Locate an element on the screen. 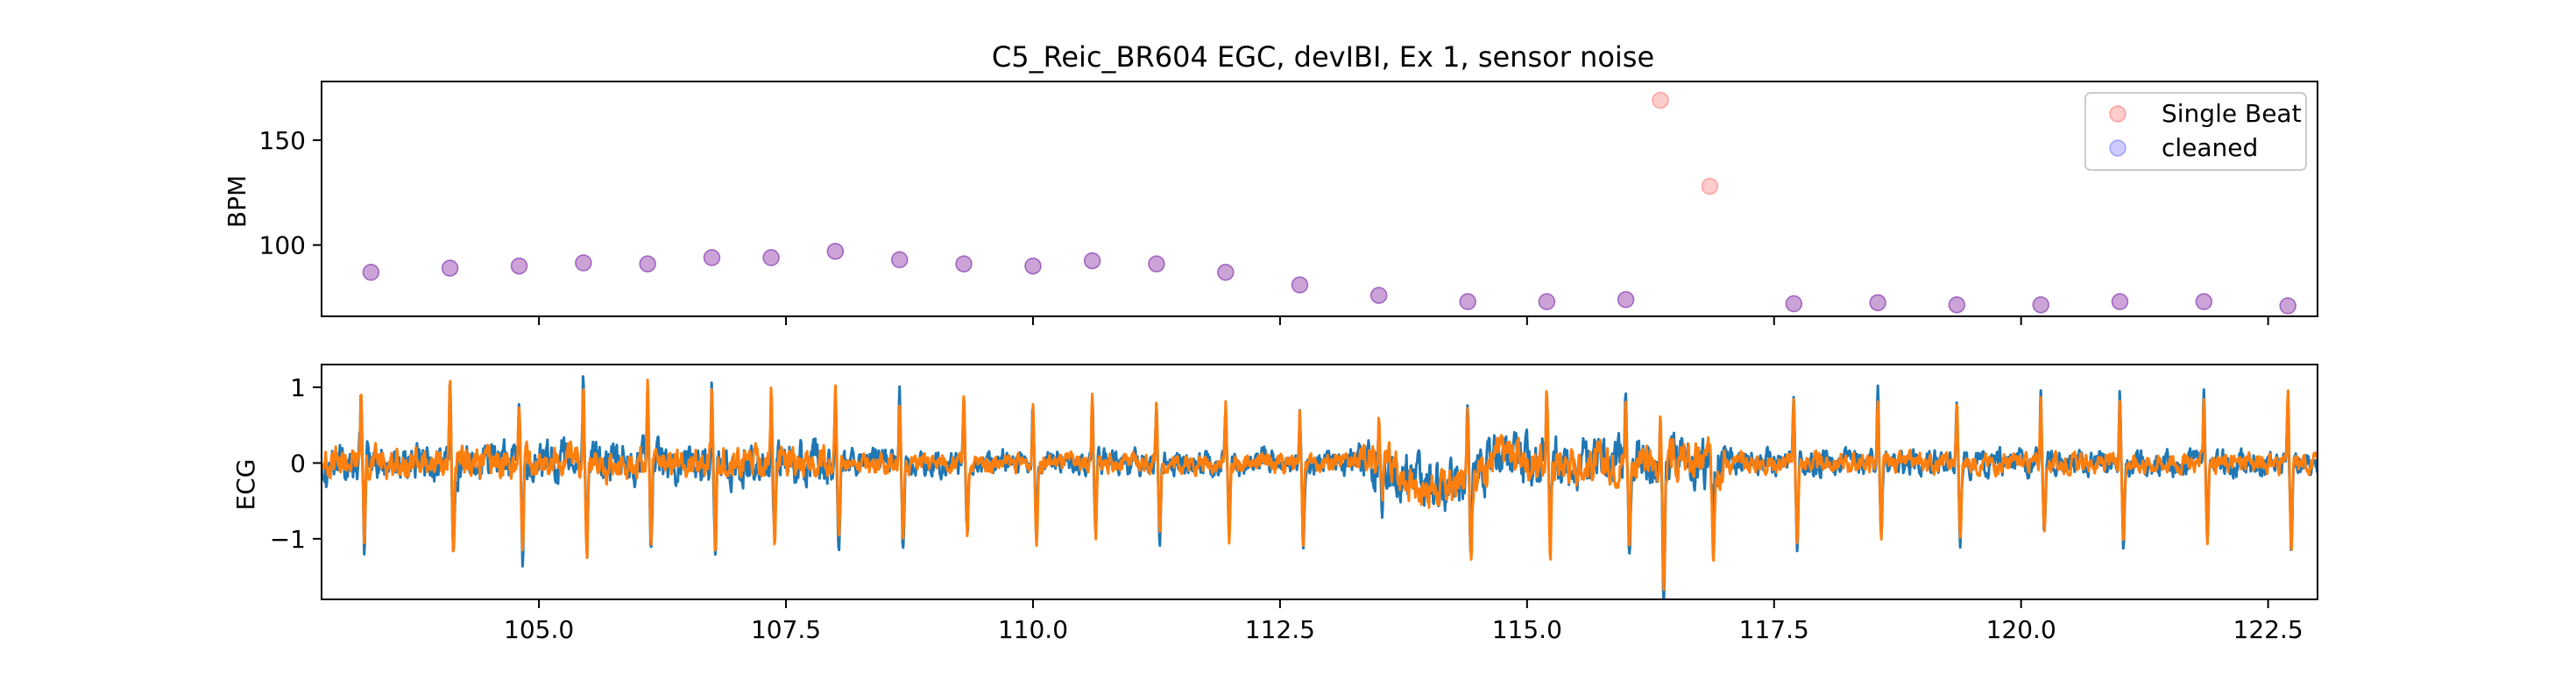  bpm-y-axis-label: BPM is located at coordinates (237, 201).